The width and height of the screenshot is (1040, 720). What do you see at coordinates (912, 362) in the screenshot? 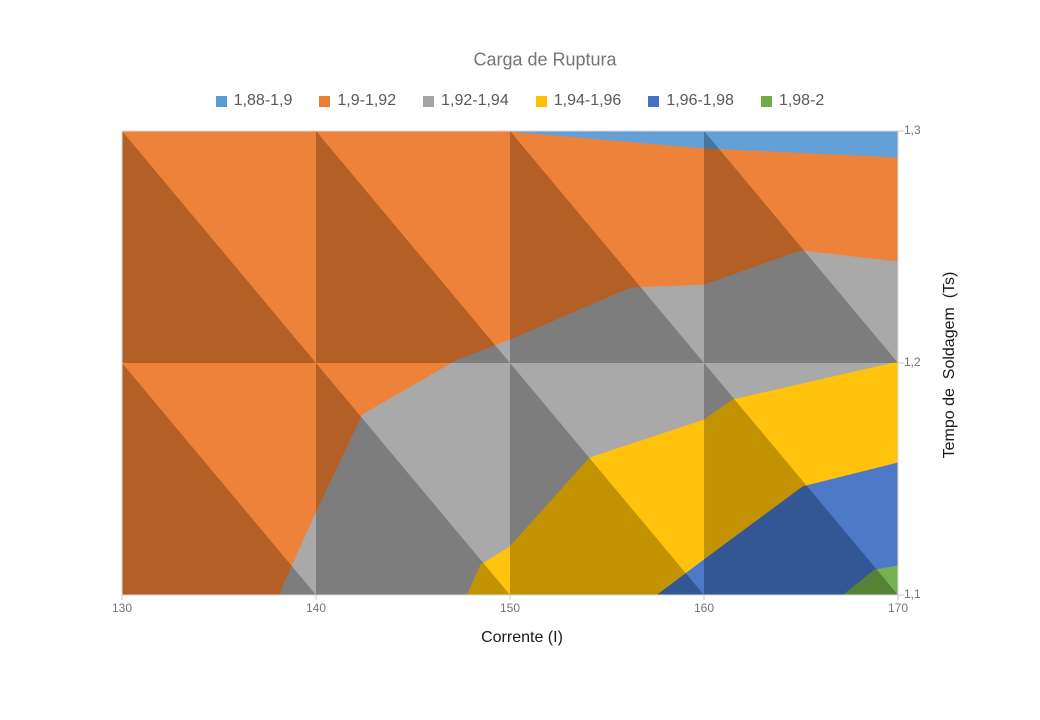
I see `y-tick-label: 1,2` at bounding box center [912, 362].